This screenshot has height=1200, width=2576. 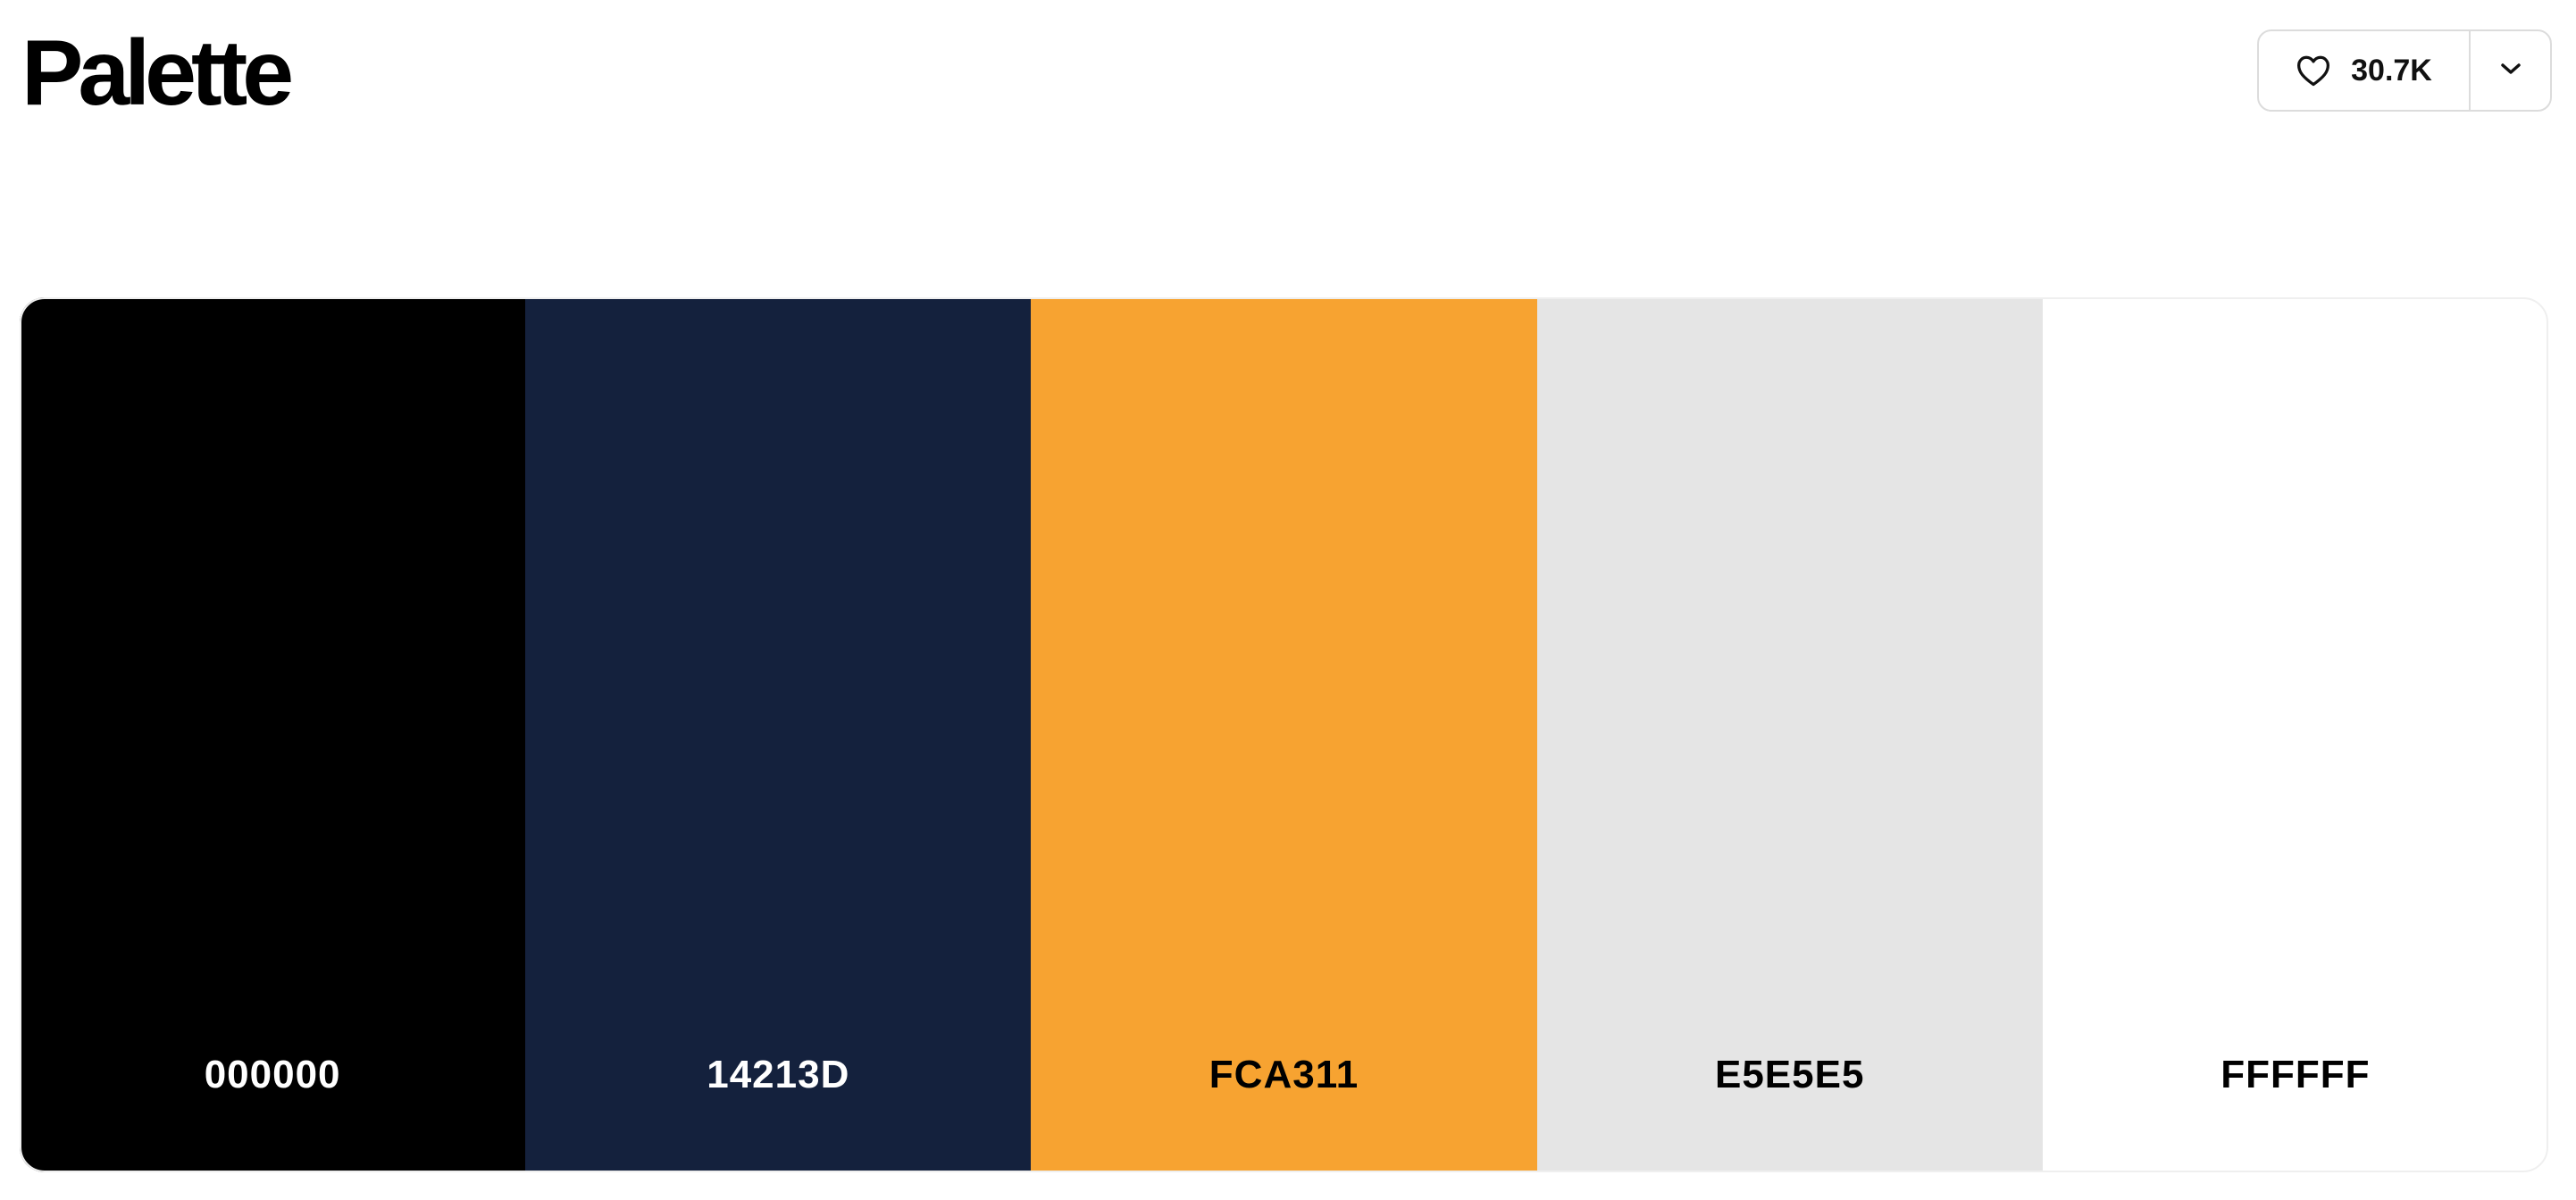 What do you see at coordinates (272, 1074) in the screenshot?
I see `swatch-hex-code: 000000` at bounding box center [272, 1074].